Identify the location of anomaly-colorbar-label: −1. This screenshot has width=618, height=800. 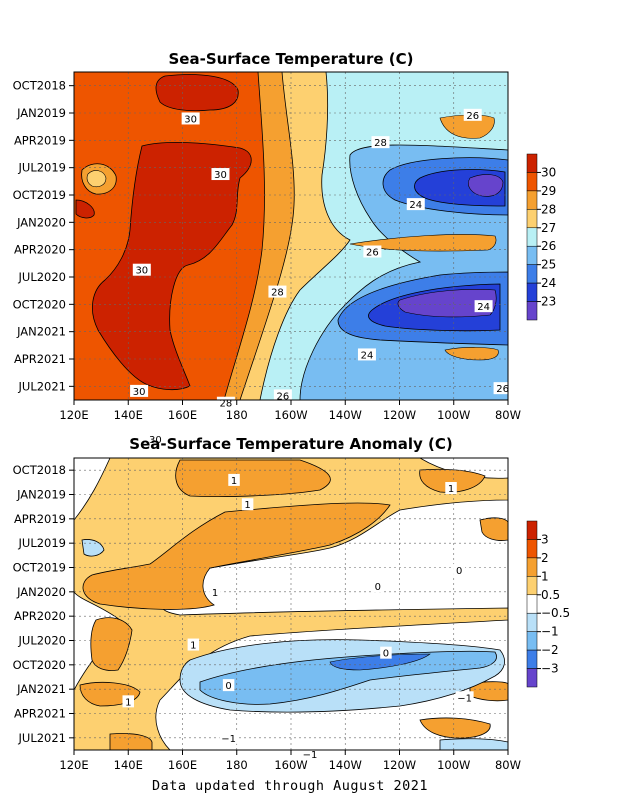
(550, 632).